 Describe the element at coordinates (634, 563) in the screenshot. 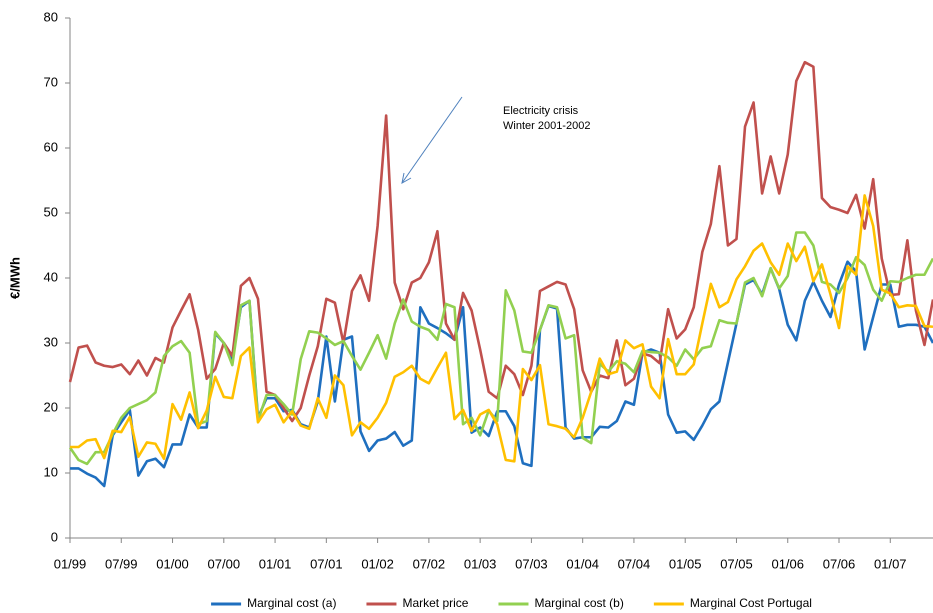

I see `x-tick-label: 07/04` at that location.